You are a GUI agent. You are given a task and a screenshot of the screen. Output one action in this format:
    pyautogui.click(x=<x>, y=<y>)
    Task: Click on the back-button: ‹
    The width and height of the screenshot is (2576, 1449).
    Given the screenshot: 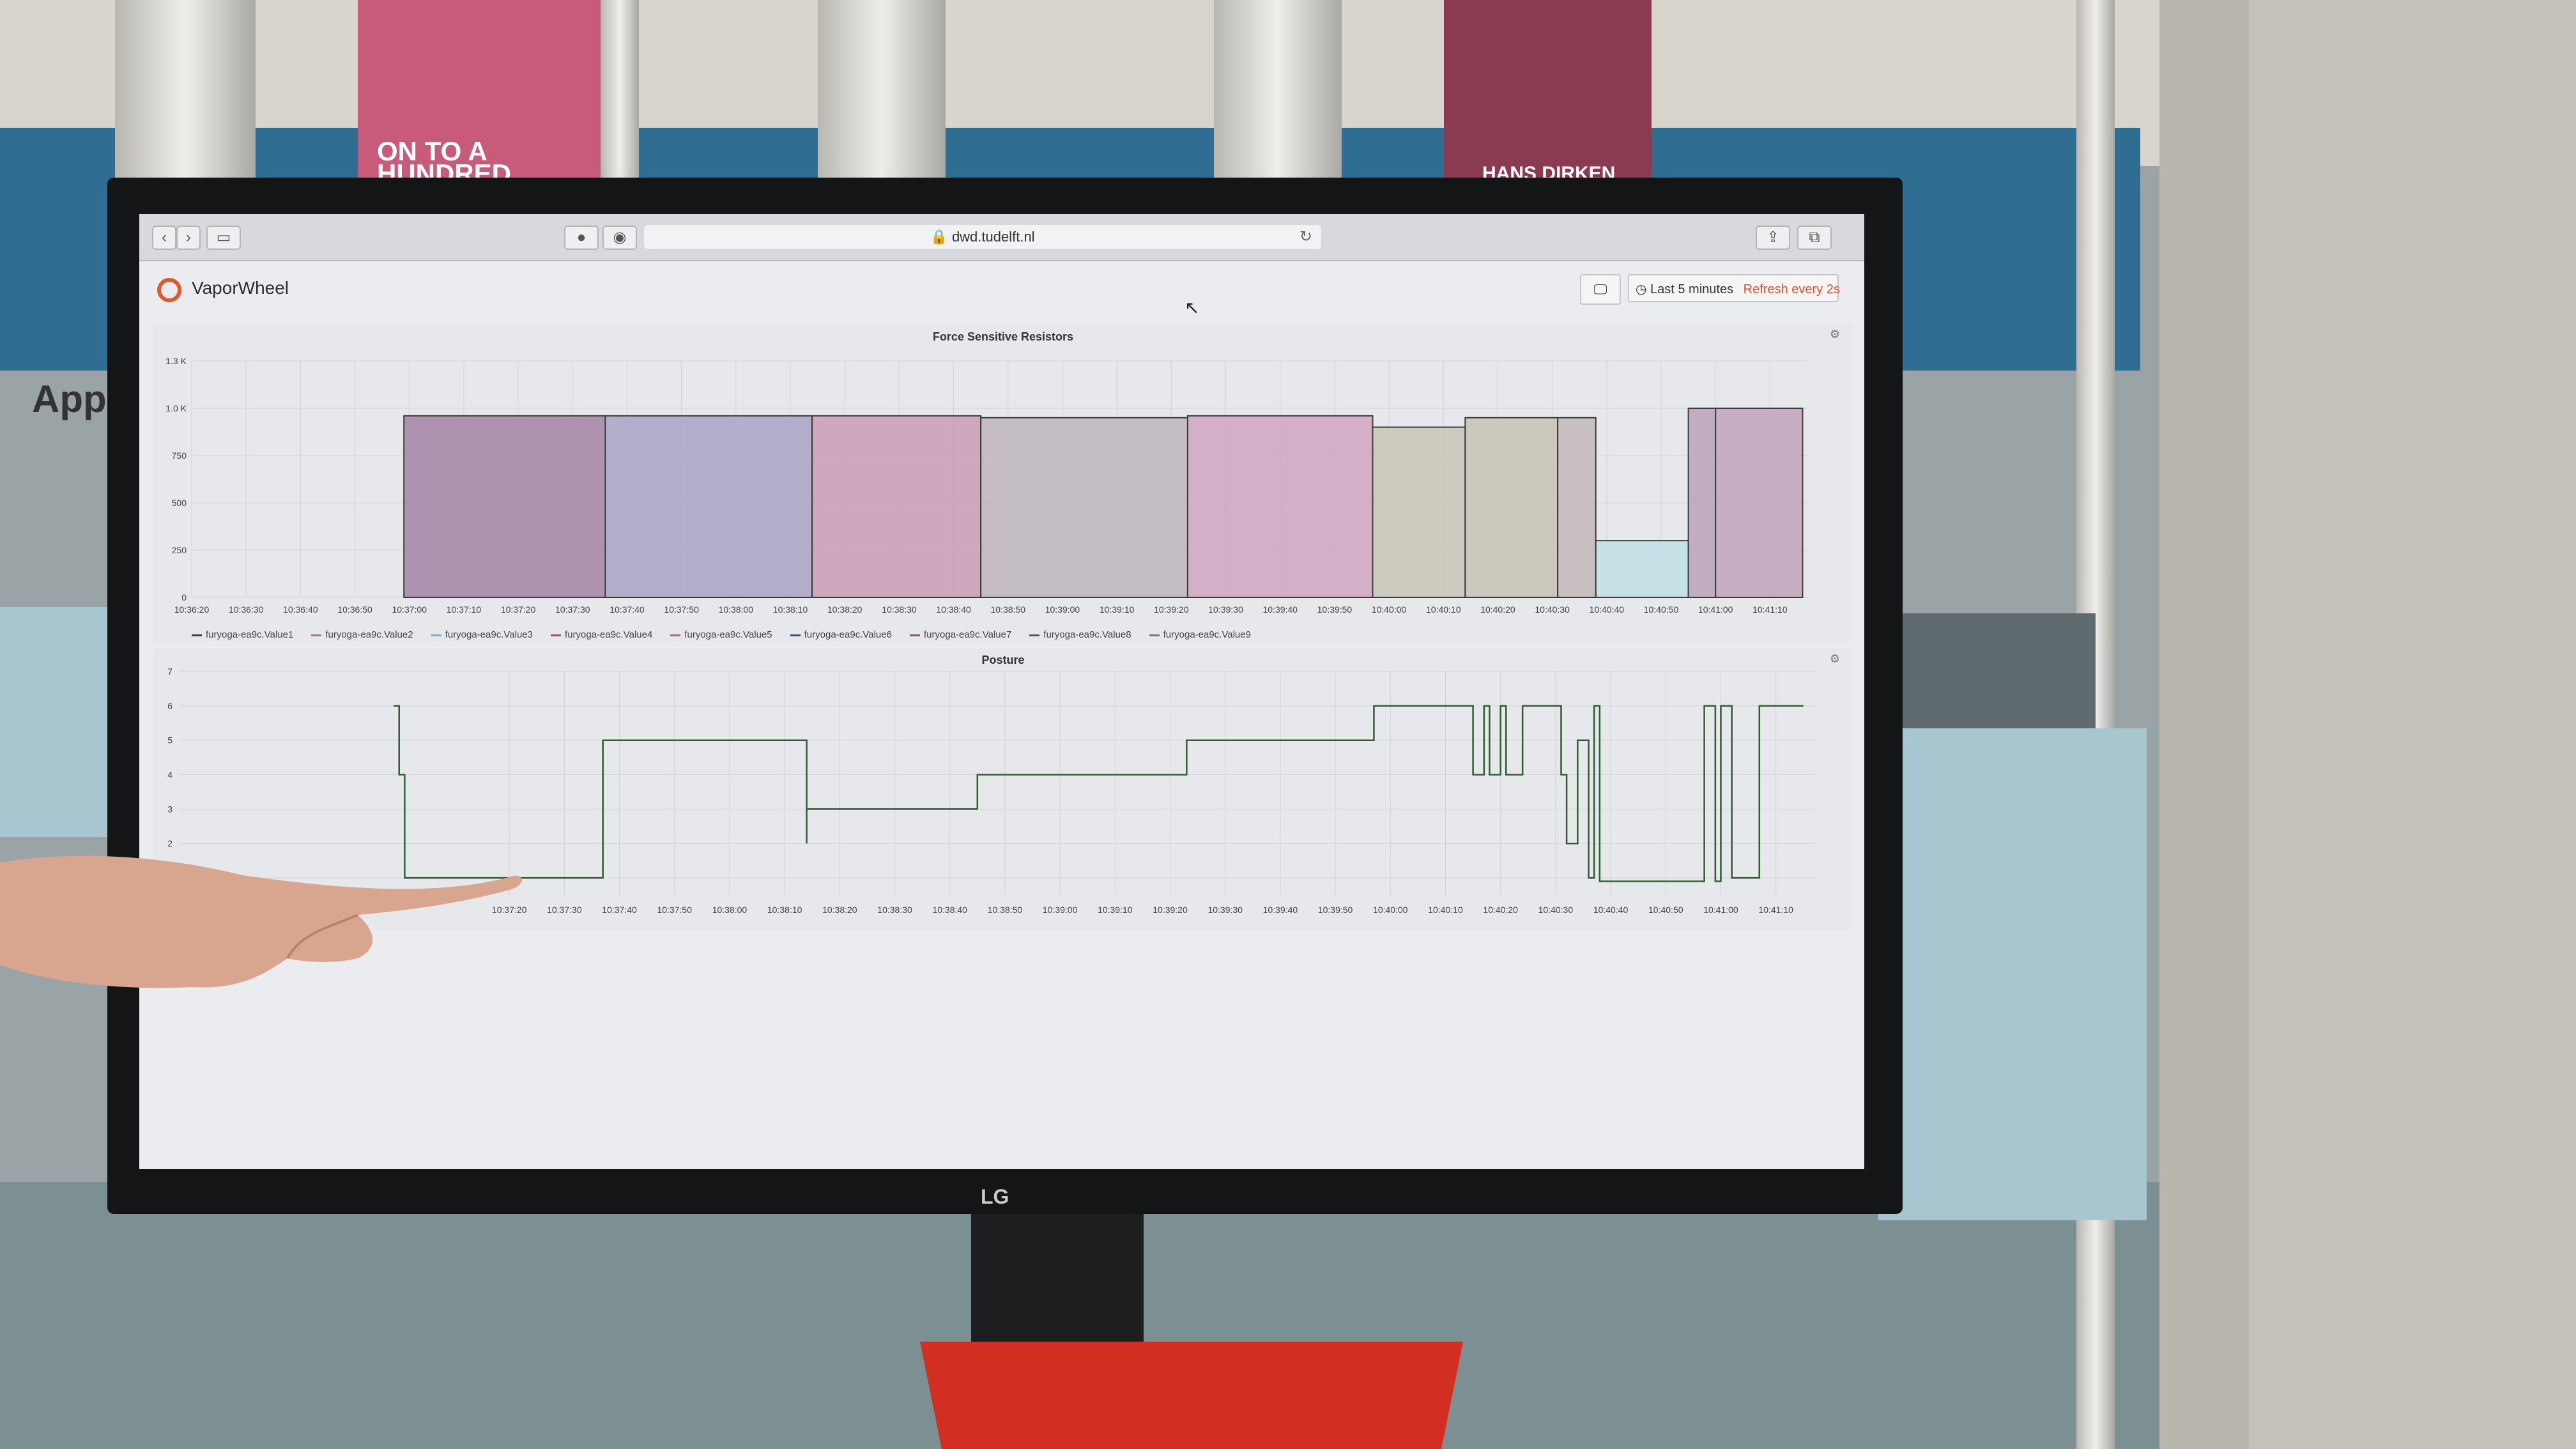 What is the action you would take?
    pyautogui.click(x=164, y=238)
    